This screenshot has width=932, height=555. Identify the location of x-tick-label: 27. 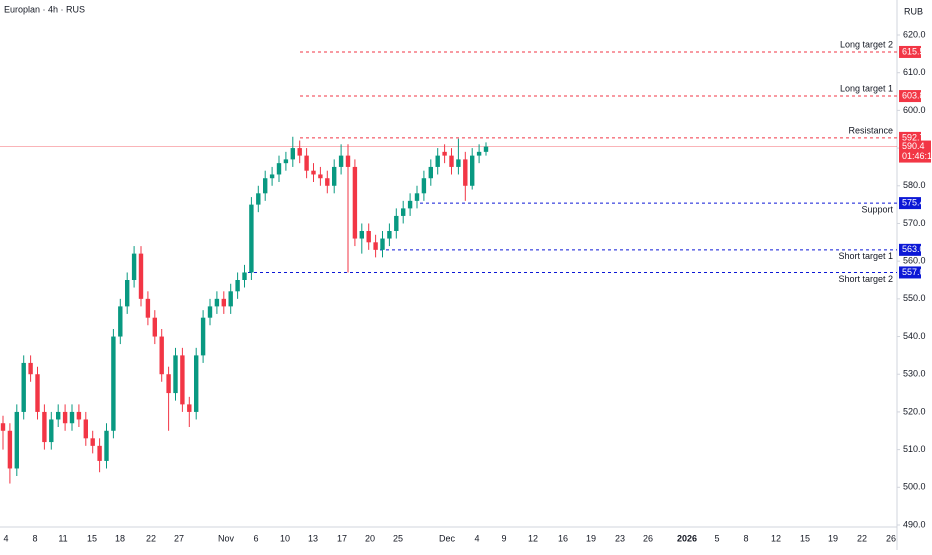
(179, 538).